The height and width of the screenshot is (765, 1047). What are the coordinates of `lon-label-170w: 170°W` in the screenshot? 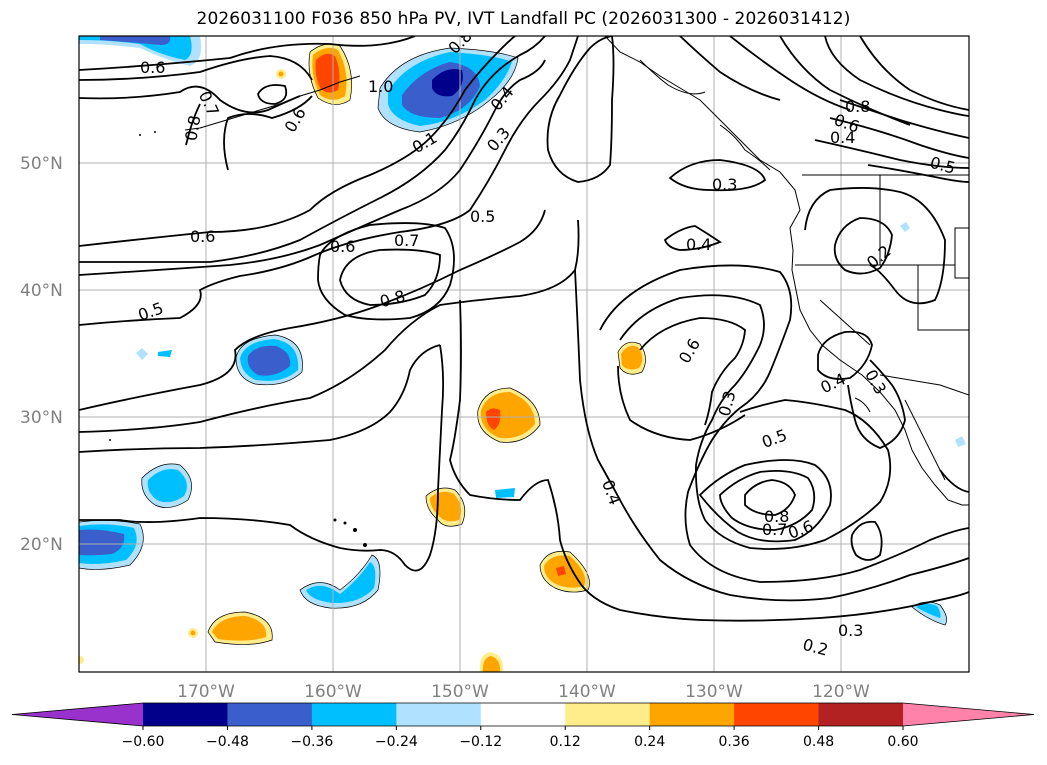 It's located at (206, 692).